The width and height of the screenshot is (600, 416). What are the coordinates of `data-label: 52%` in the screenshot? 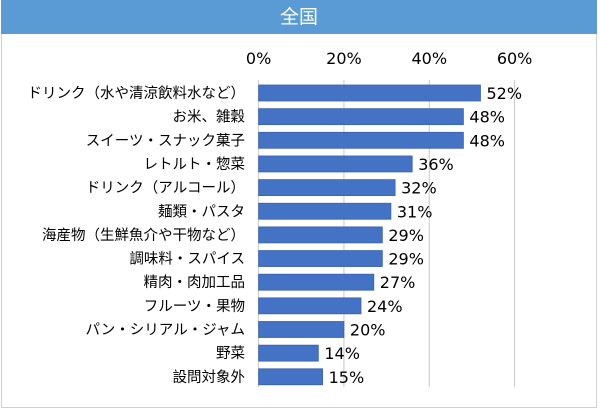 It's located at (504, 93).